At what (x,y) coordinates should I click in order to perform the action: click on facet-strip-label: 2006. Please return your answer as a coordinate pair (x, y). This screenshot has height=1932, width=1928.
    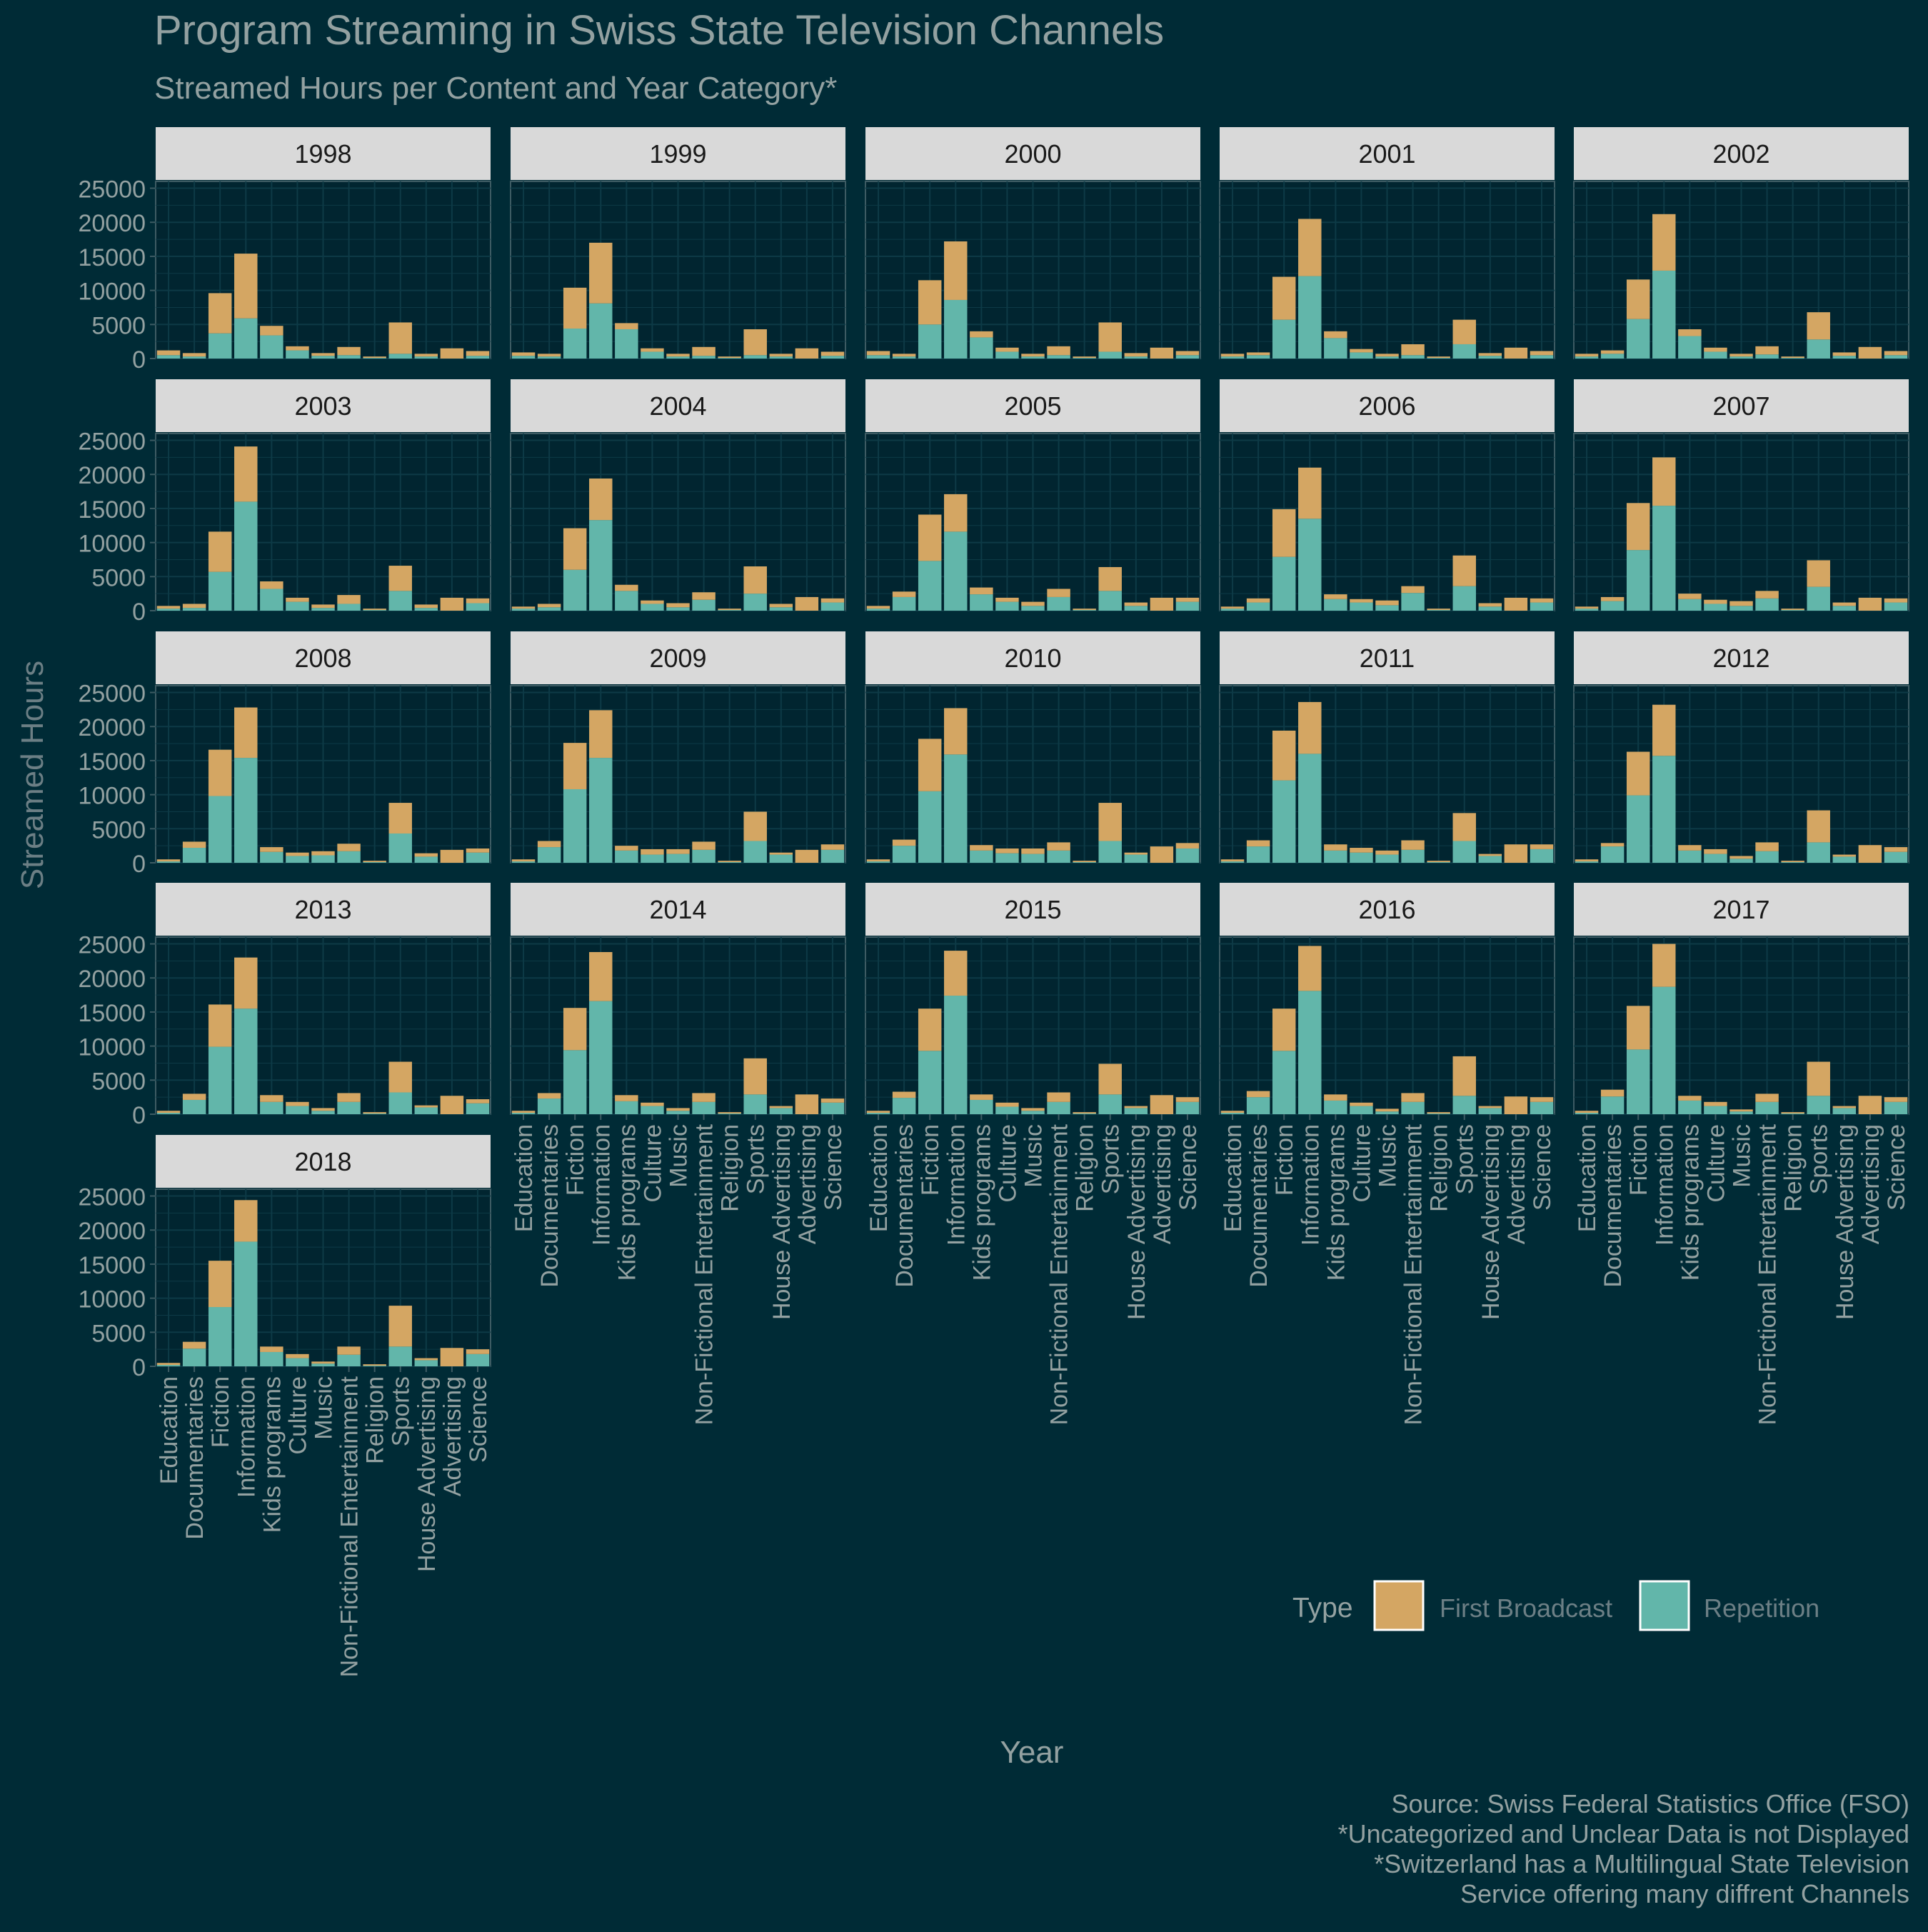
    Looking at the image, I should click on (1386, 406).